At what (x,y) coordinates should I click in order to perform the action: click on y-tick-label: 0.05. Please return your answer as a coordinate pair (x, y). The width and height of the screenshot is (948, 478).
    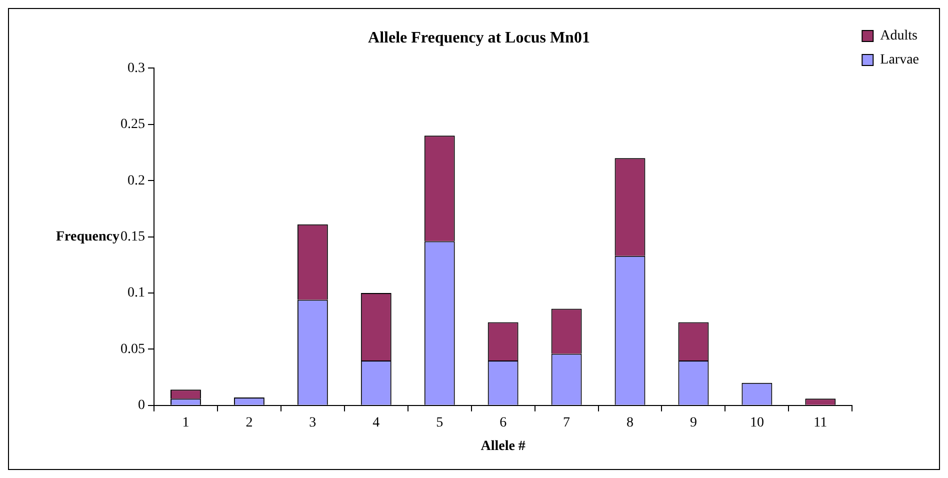
    Looking at the image, I should click on (132, 349).